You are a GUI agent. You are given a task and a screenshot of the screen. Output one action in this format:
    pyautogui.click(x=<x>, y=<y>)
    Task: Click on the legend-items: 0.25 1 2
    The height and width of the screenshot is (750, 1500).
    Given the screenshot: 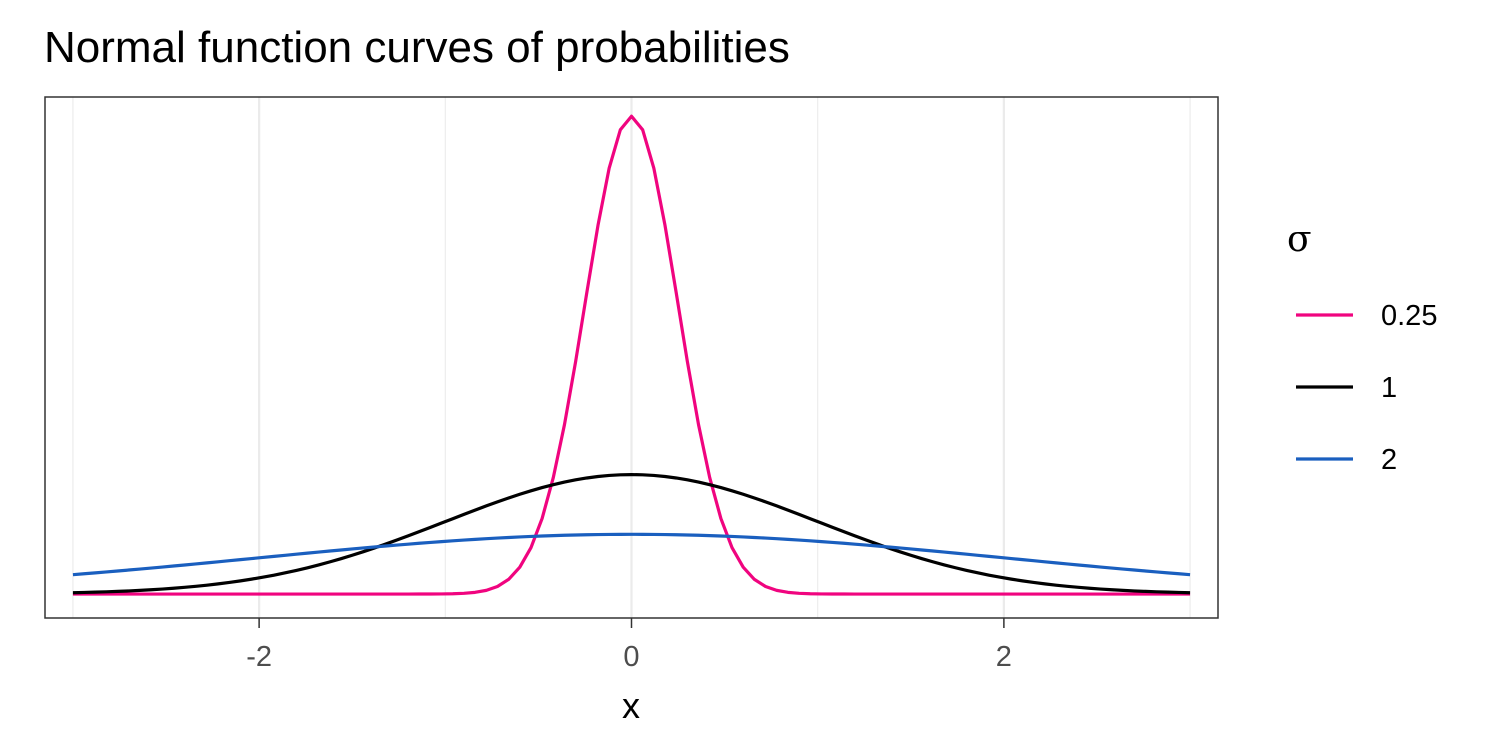 What is the action you would take?
    pyautogui.click(x=1366, y=388)
    